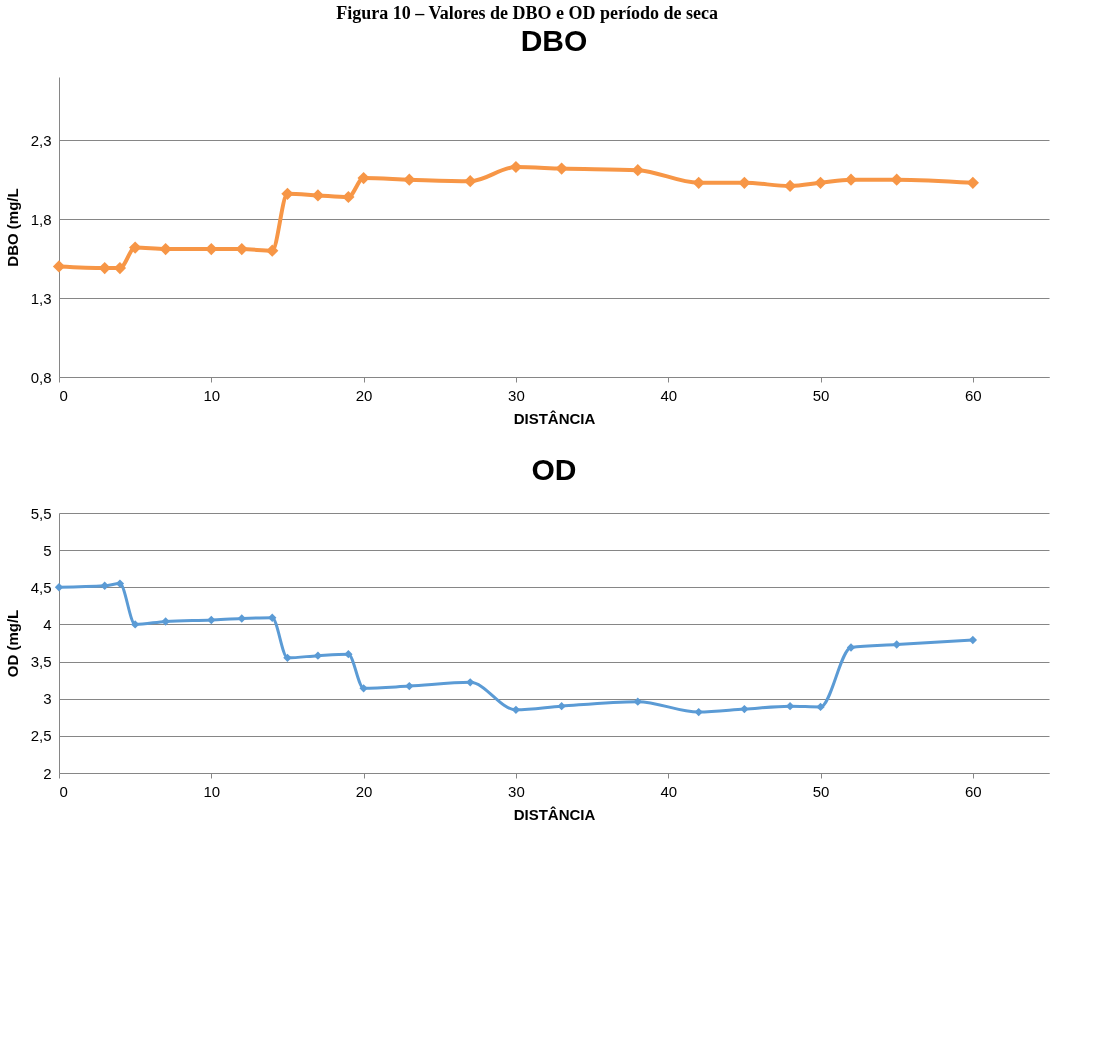  I want to click on y-axis-title: DBO (mg/L, so click(12, 227).